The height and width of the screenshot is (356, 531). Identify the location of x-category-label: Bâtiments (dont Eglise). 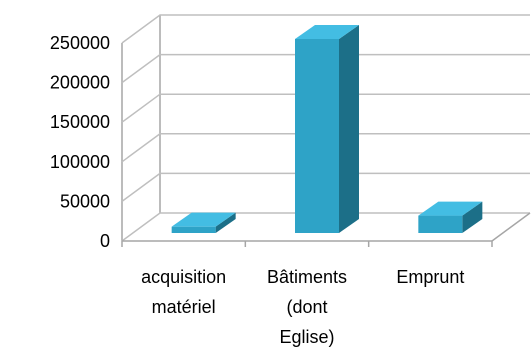
(307, 307).